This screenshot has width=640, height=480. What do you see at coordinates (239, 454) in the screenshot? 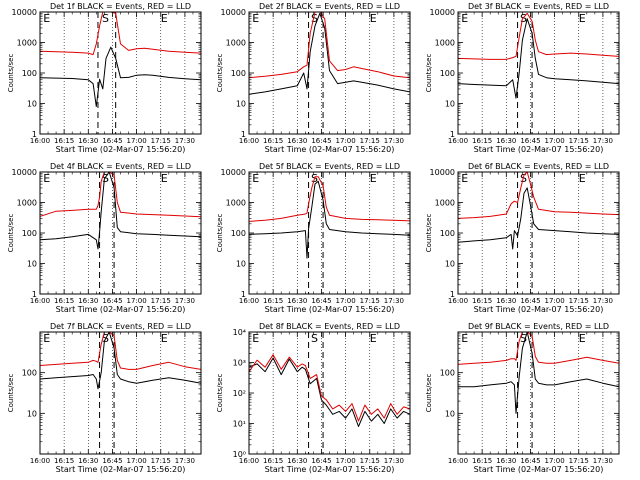
I see `y-tick-label: 10⁰` at bounding box center [239, 454].